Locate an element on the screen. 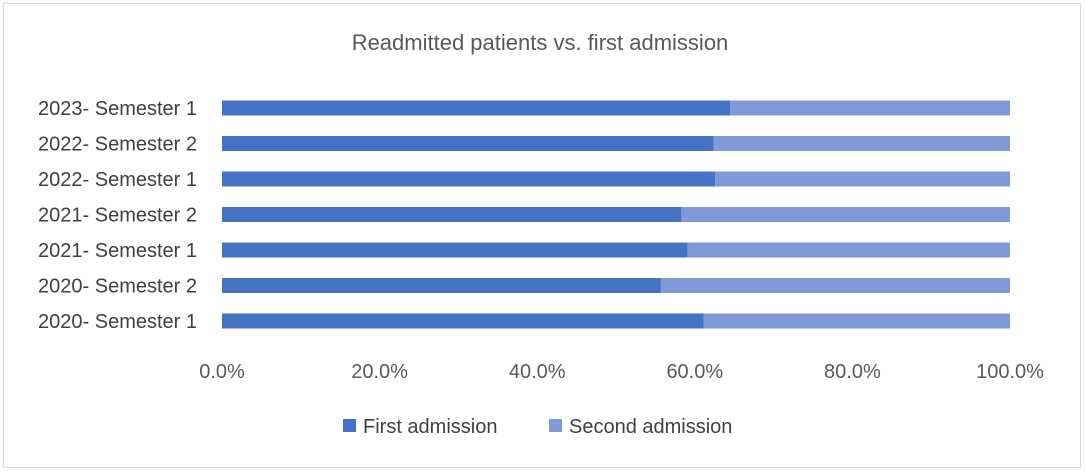  legend-swatch-first-admission is located at coordinates (349, 425).